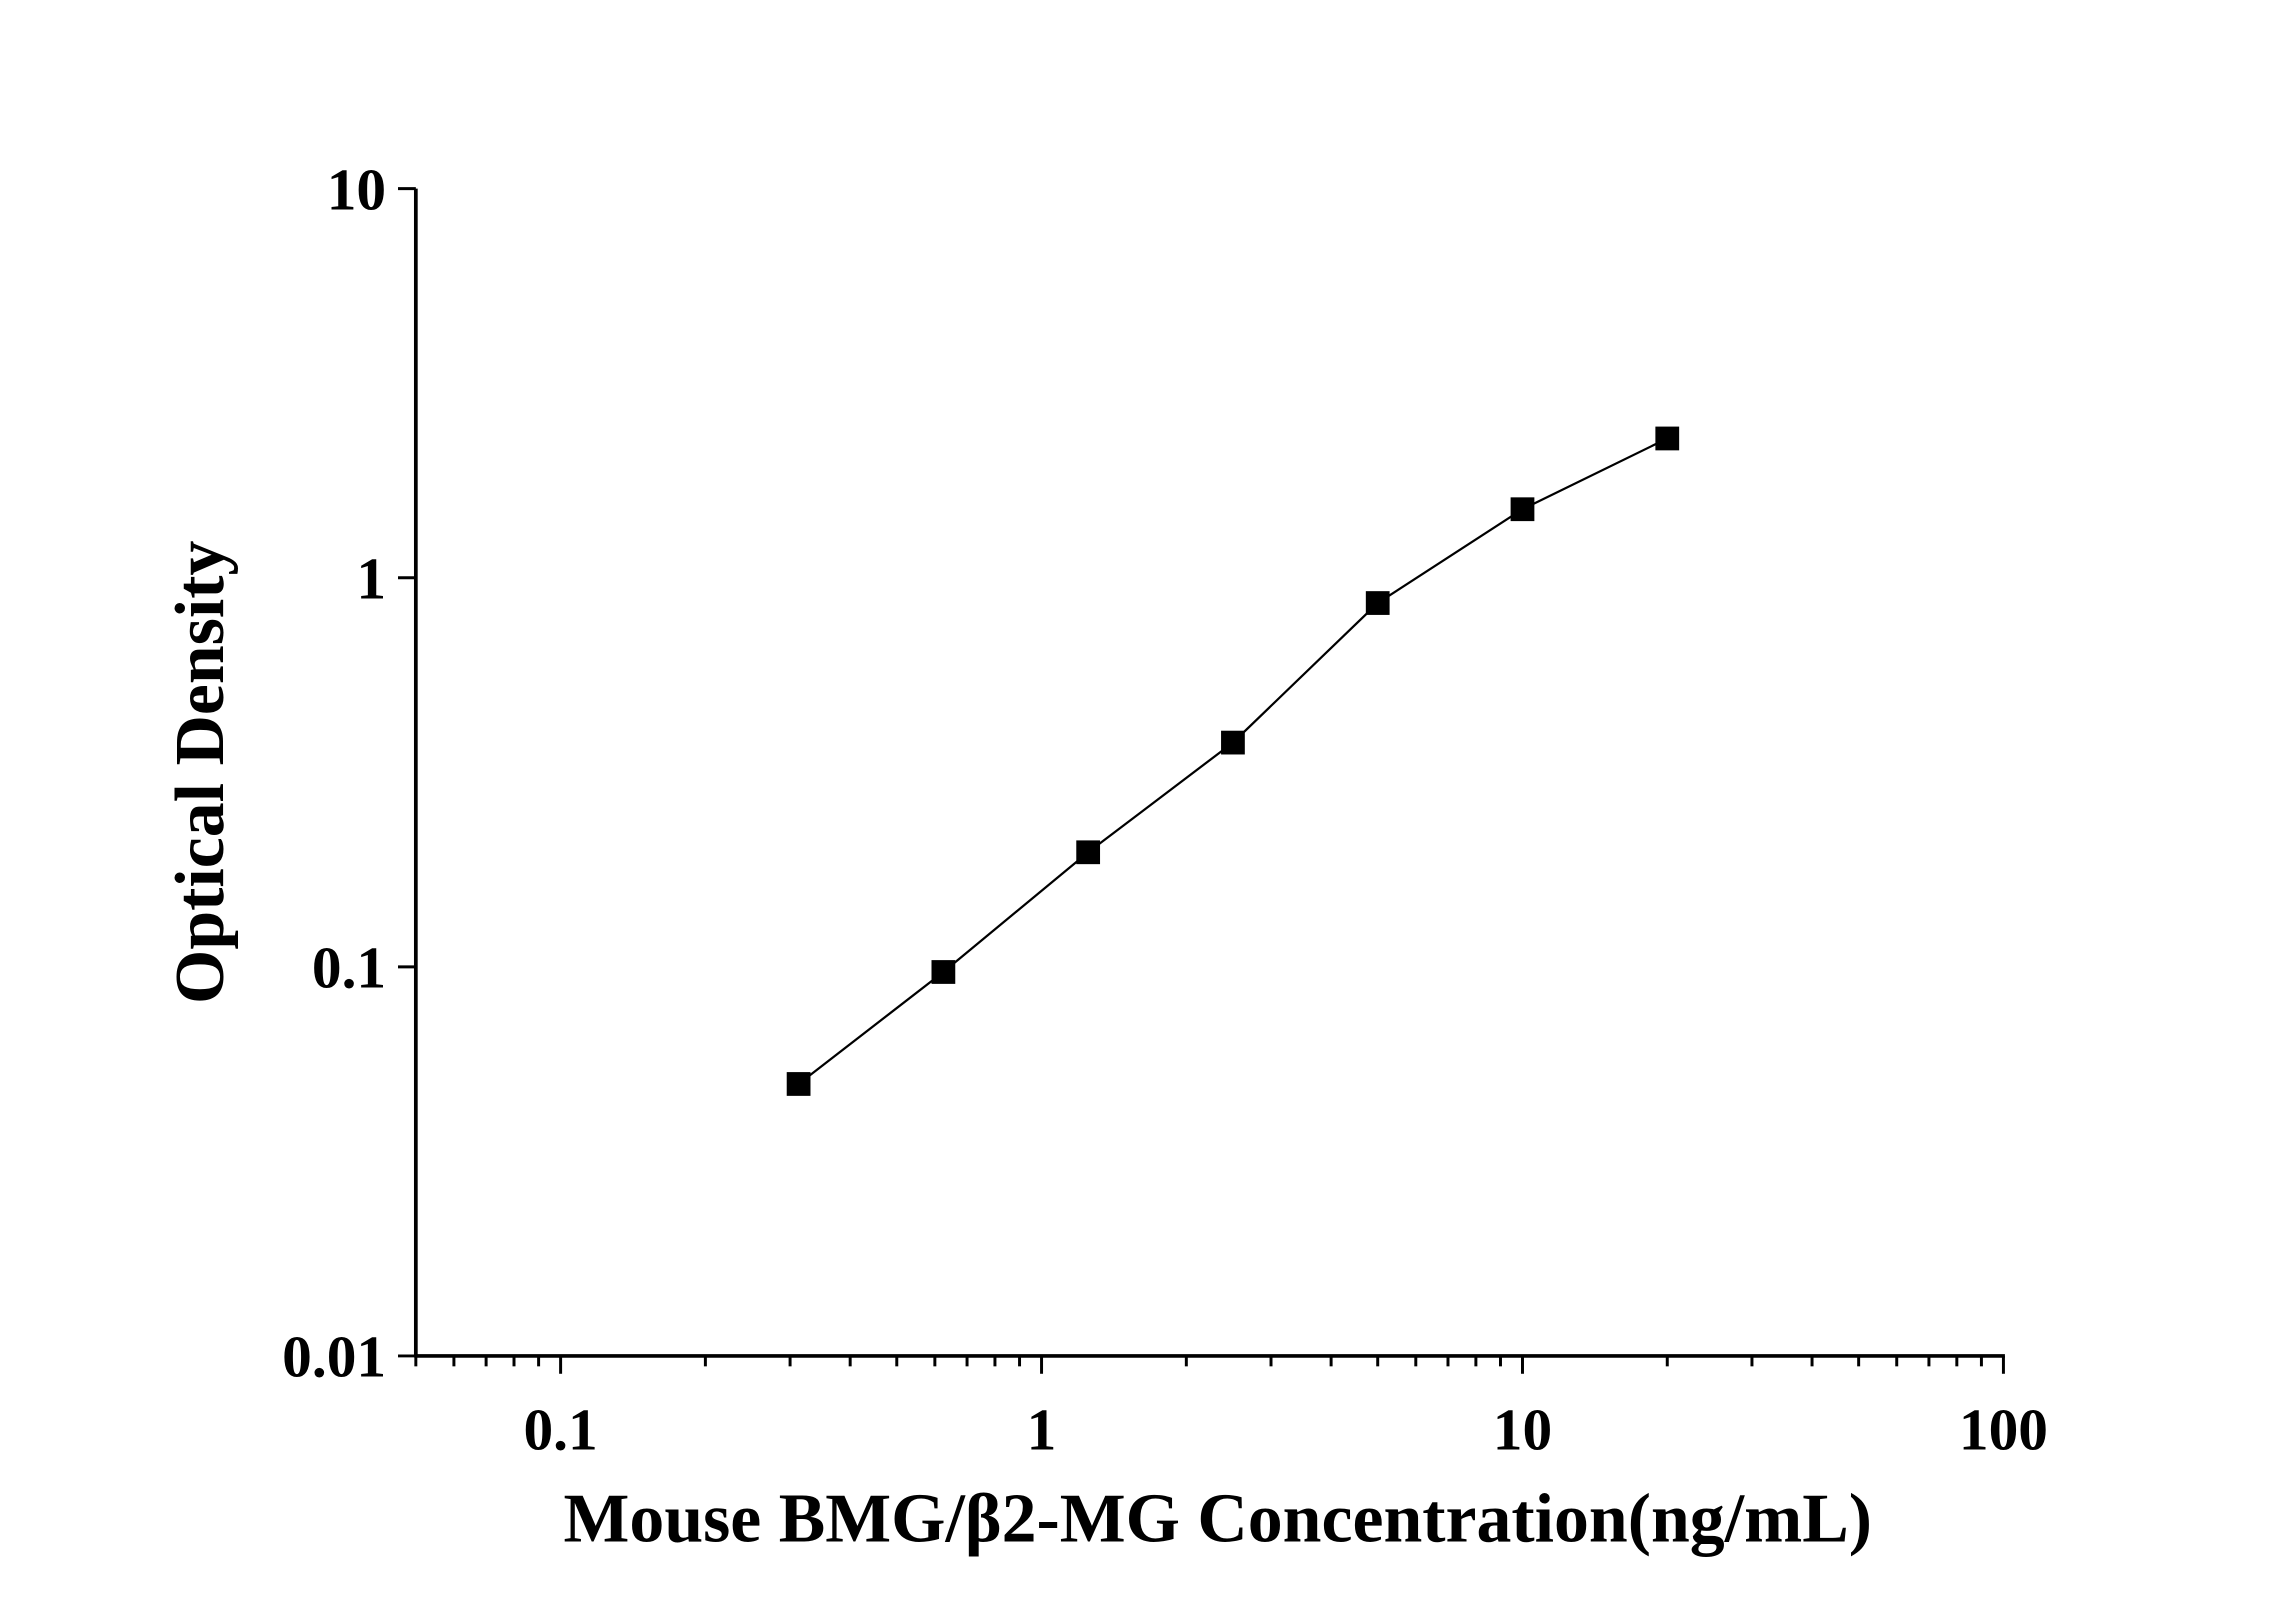 The image size is (2296, 1604). What do you see at coordinates (1285, 1430) in the screenshot?
I see `x-tick-labels: 0.1 1 10 100` at bounding box center [1285, 1430].